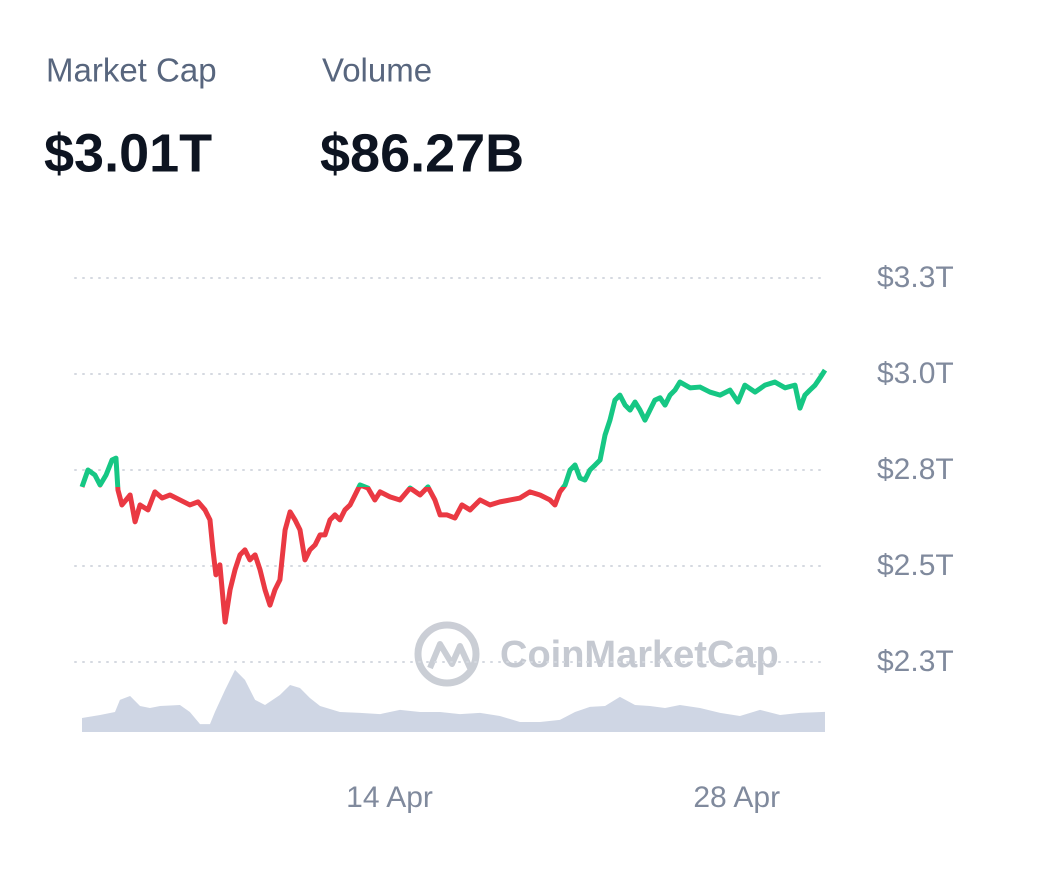 The width and height of the screenshot is (1037, 888). I want to click on x-tick-label: 28 Apr, so click(736, 797).